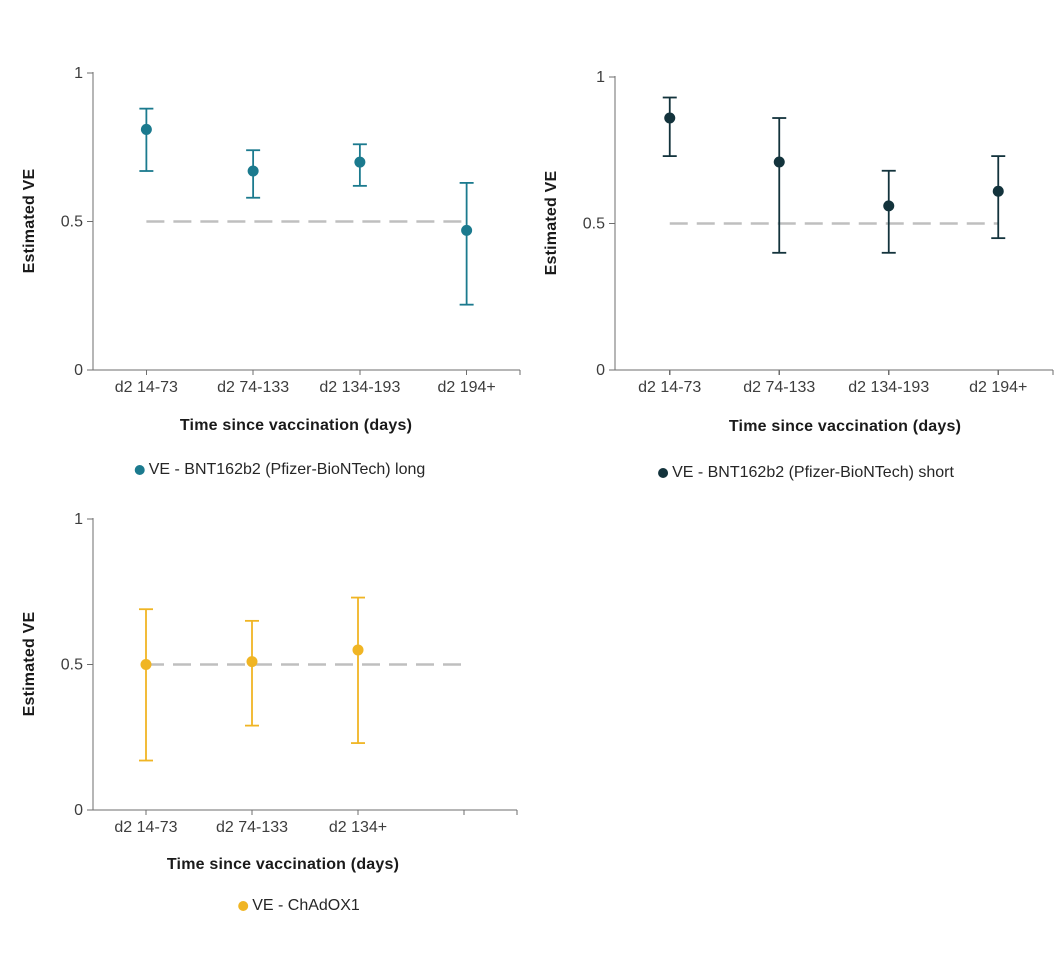 The image size is (1063, 965). I want to click on legend-chadox1: VE - ChAdOX1, so click(299, 906).